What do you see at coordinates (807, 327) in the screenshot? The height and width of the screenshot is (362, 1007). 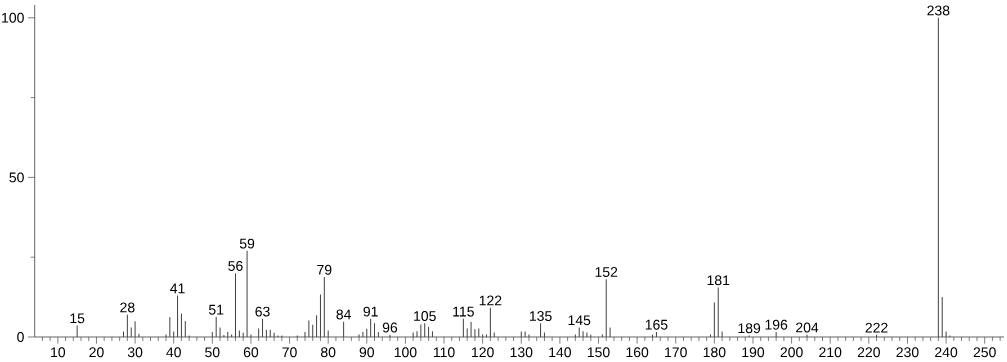 I see `annotation: 204` at bounding box center [807, 327].